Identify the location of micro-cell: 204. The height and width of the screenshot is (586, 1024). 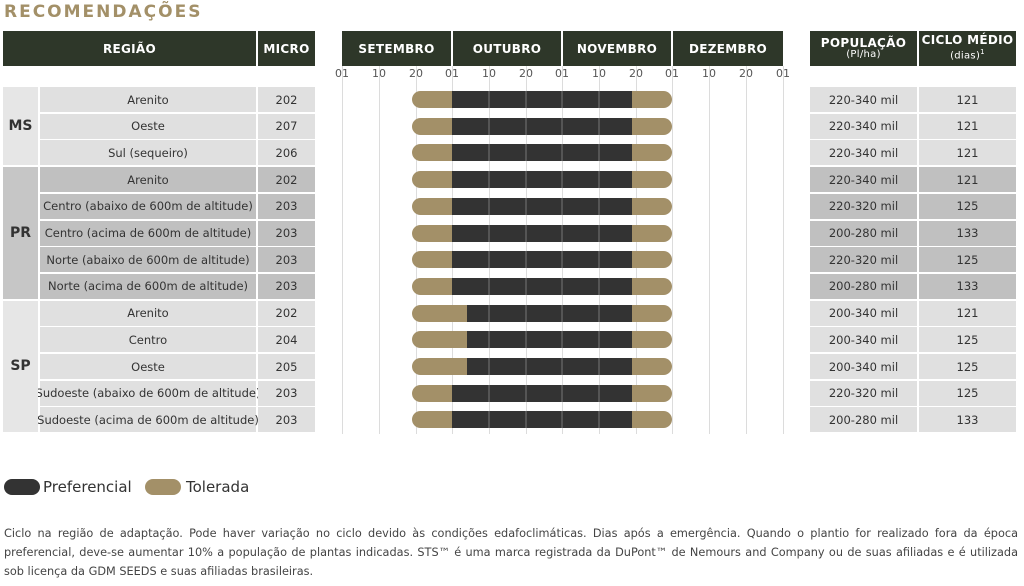
(286, 340).